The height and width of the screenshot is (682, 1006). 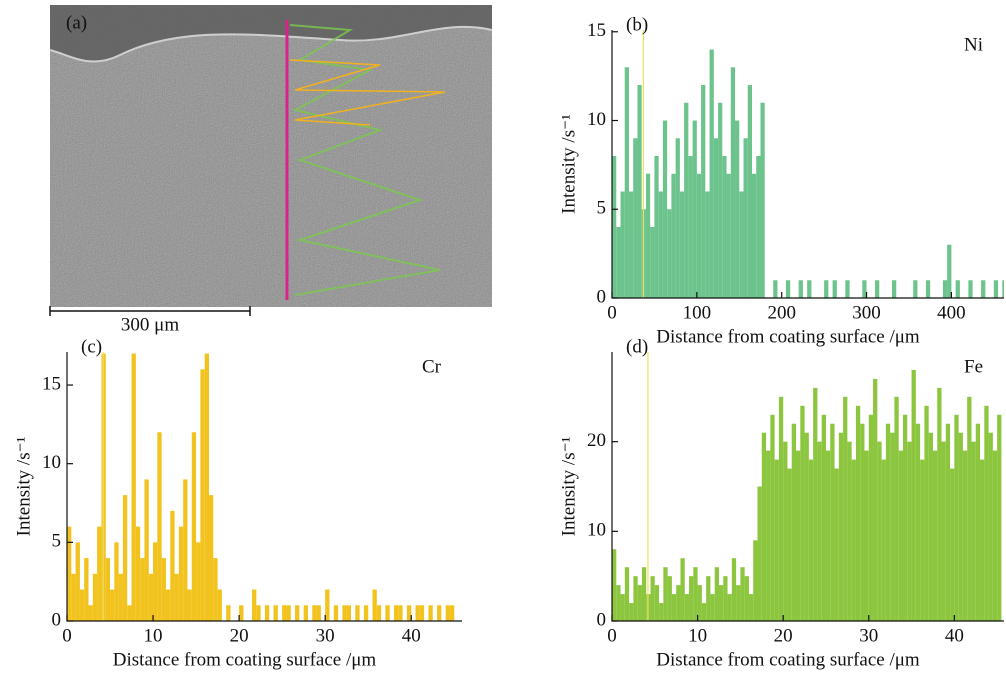 What do you see at coordinates (67, 635) in the screenshot?
I see `x-tick-label: 0` at bounding box center [67, 635].